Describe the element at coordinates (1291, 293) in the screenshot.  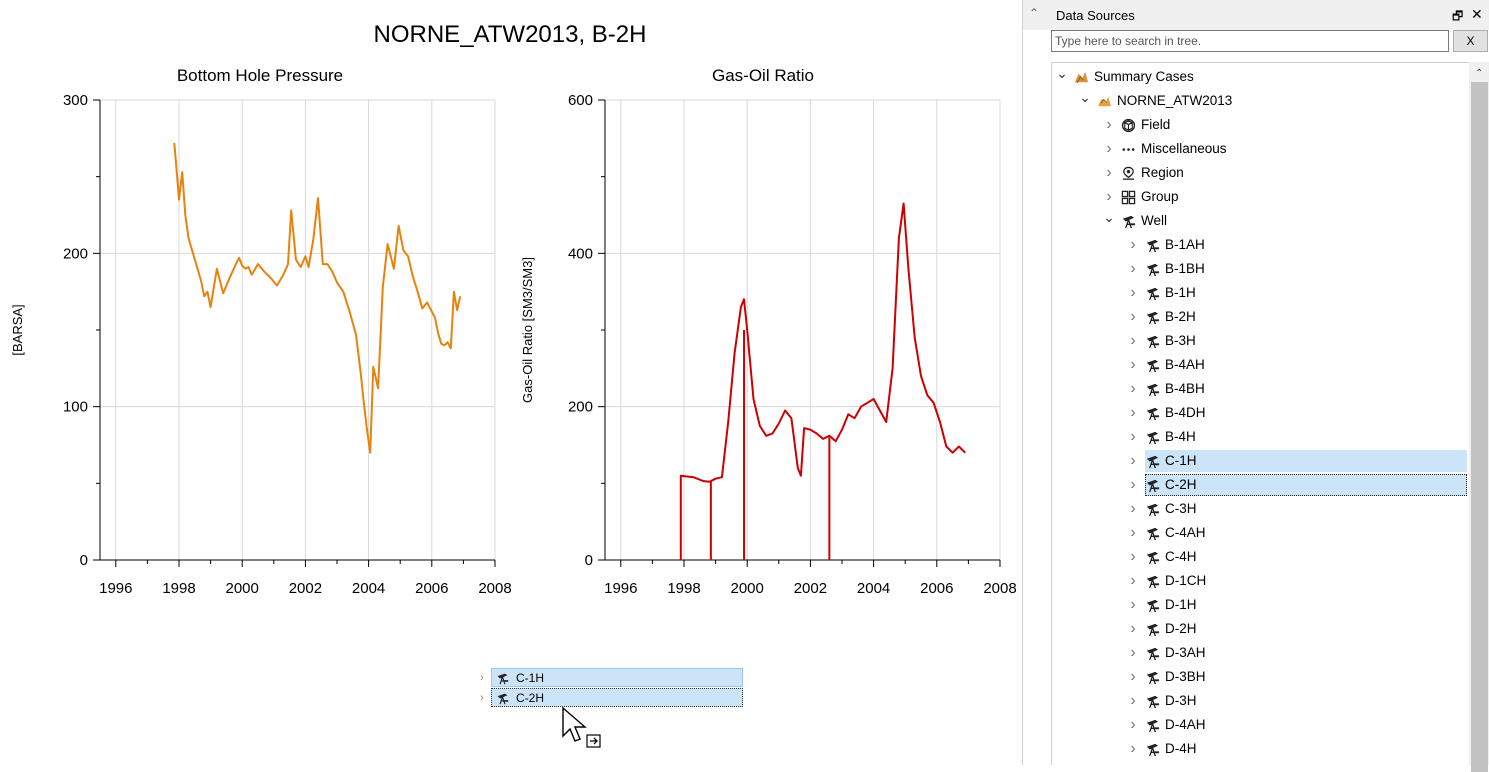
I see `tree-node: › B-1H` at that location.